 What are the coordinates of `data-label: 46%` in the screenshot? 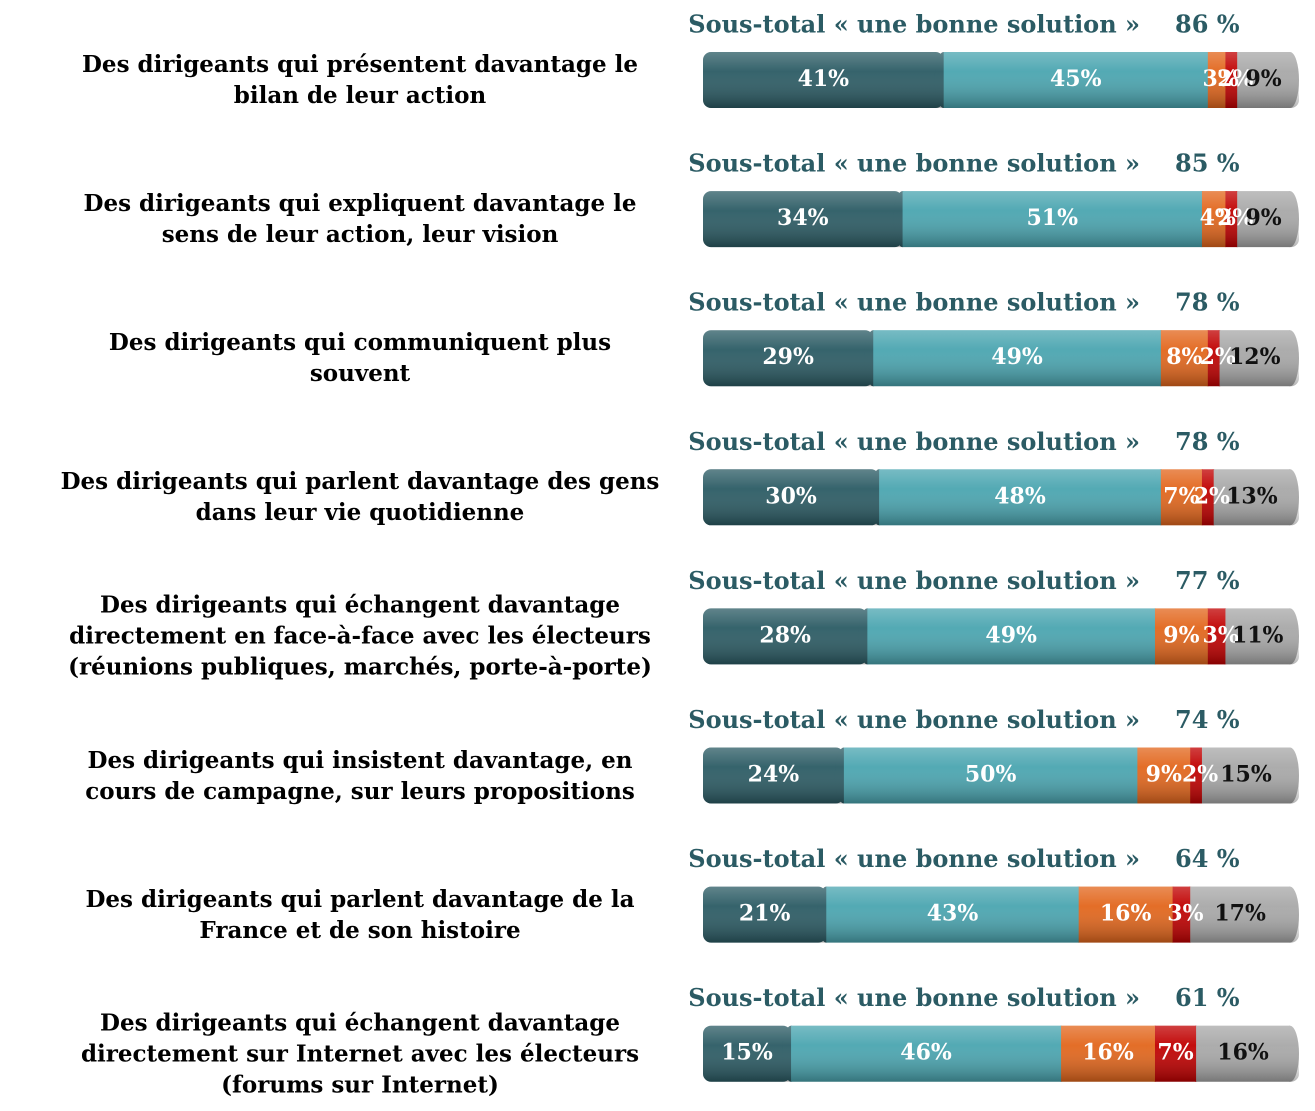 It's located at (926, 1053).